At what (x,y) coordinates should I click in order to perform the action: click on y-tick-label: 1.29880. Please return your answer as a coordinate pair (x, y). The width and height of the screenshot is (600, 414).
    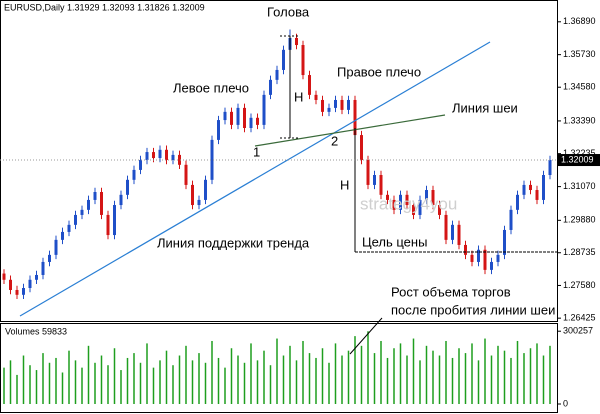
    Looking at the image, I should click on (579, 220).